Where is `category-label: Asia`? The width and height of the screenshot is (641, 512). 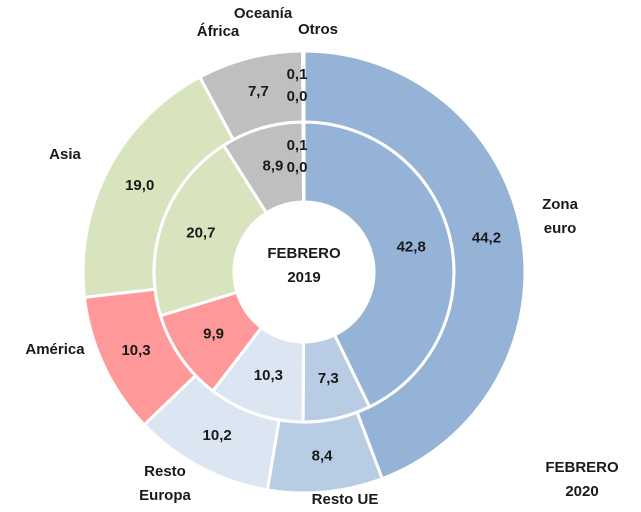 category-label: Asia is located at coordinates (65, 154).